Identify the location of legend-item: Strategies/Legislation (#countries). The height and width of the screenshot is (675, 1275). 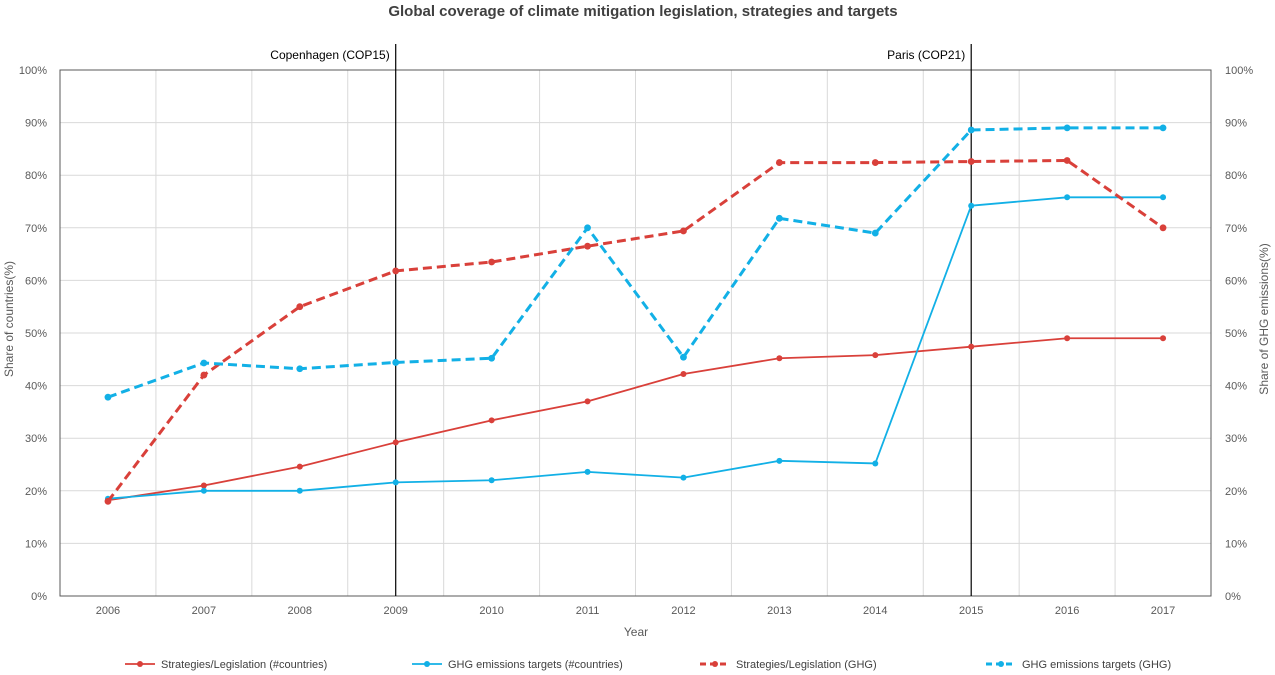
(226, 665).